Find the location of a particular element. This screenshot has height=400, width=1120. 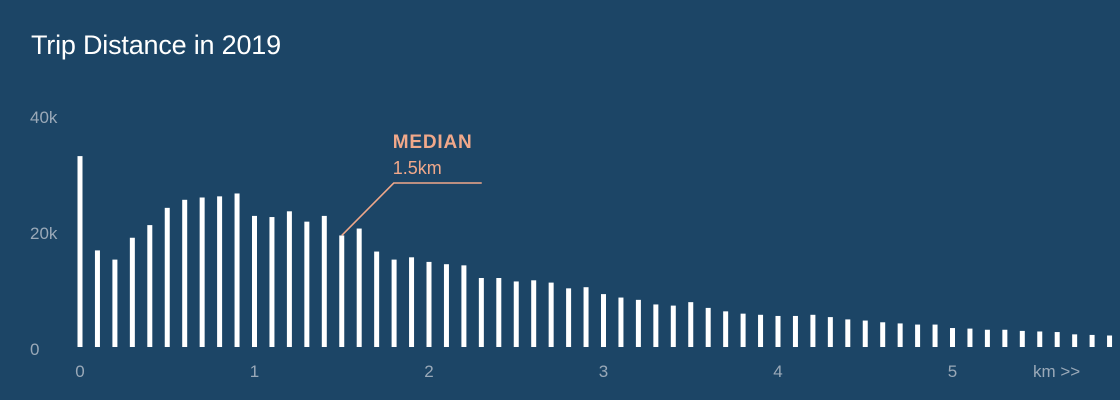

y-tick-label: 40k is located at coordinates (44, 117).